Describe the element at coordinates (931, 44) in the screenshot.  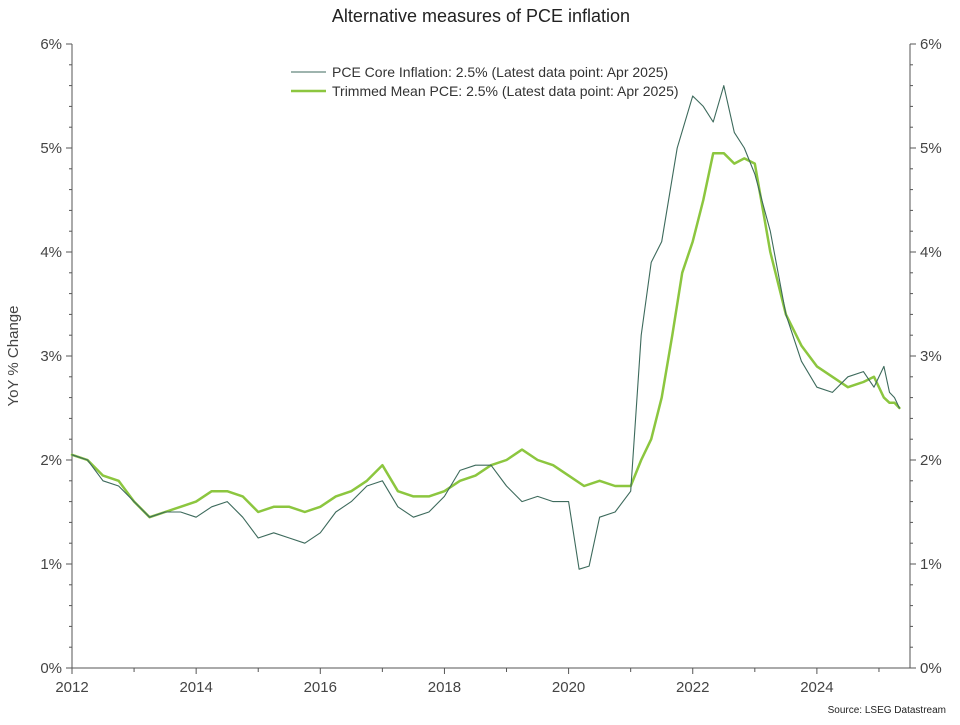
I see `y-tick-label-right: 6%` at that location.